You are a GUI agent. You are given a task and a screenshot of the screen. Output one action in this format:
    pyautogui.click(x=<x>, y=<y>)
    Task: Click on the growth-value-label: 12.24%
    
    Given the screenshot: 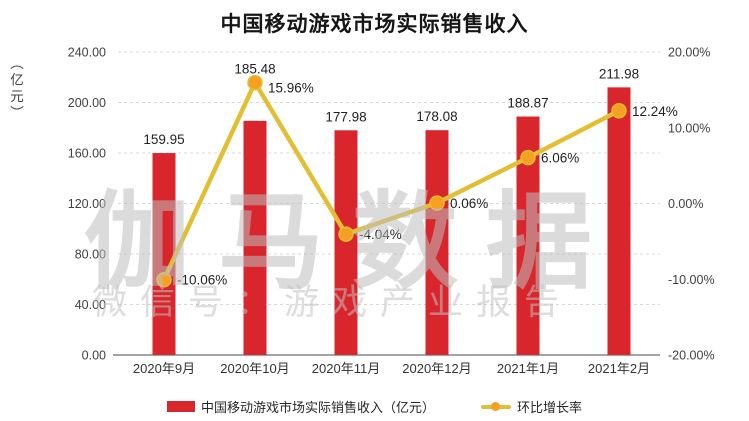 What is the action you would take?
    pyautogui.click(x=655, y=111)
    